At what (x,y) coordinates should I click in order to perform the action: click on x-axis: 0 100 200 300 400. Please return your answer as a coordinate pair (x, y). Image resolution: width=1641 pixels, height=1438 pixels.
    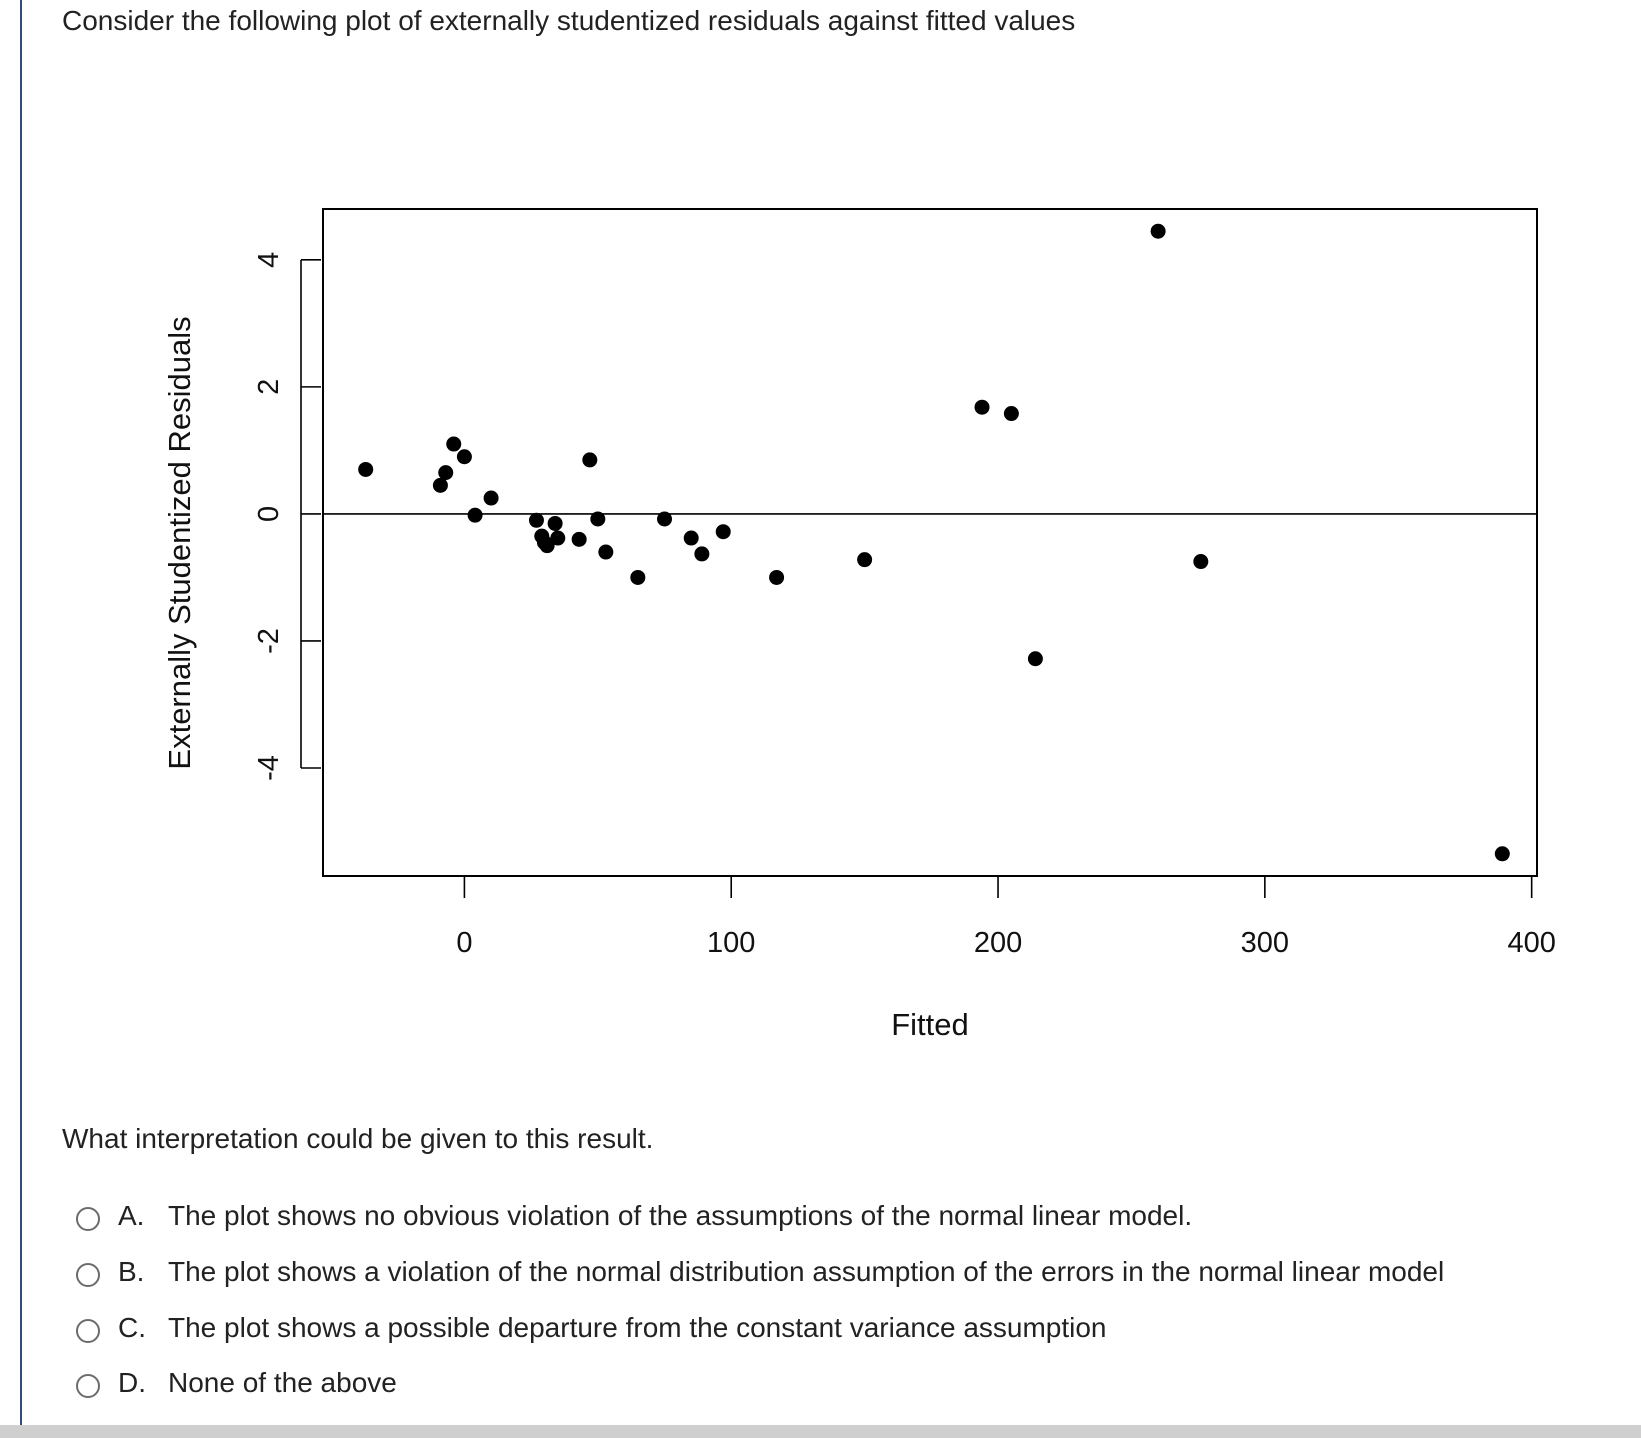
    Looking at the image, I should click on (1006, 917).